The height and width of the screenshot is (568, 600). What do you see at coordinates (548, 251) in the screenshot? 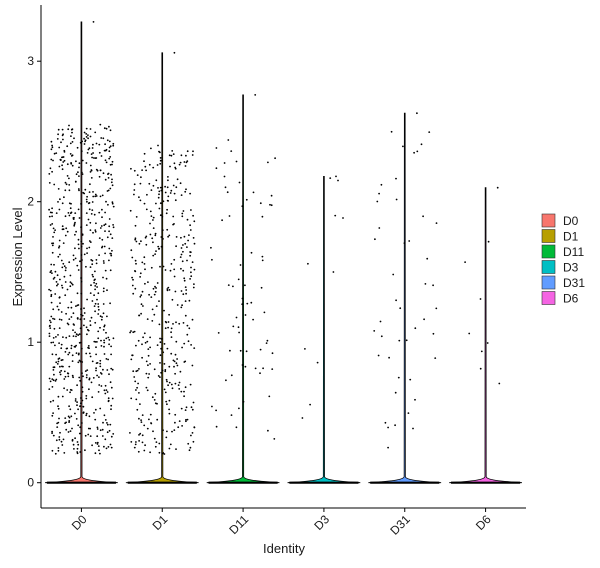
I see `legend-key-D11` at bounding box center [548, 251].